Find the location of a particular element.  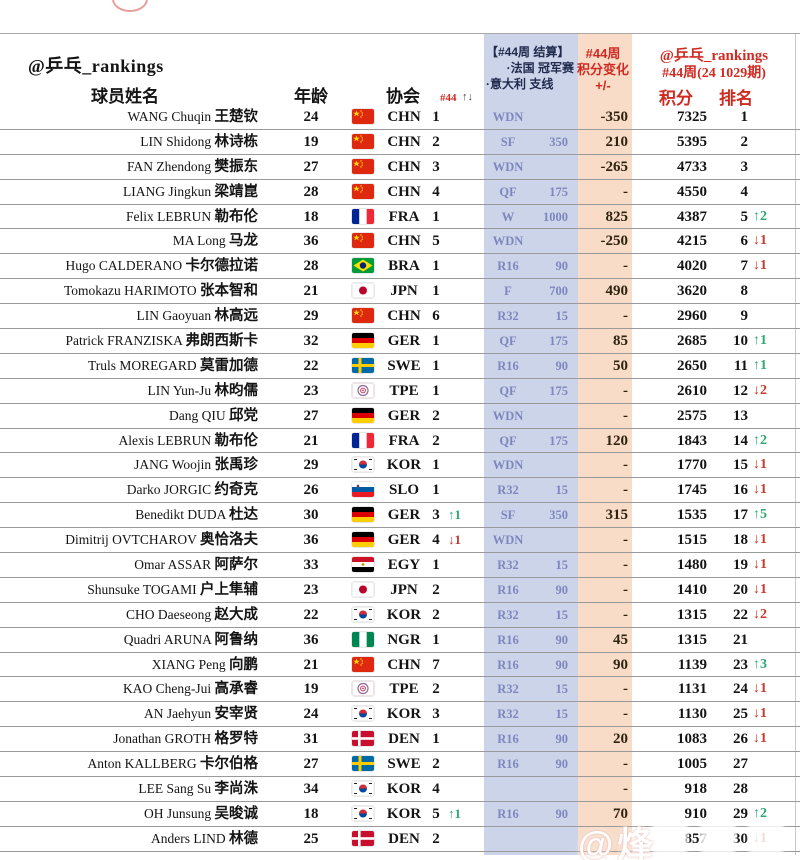

total-points: 1315 is located at coordinates (692, 614).